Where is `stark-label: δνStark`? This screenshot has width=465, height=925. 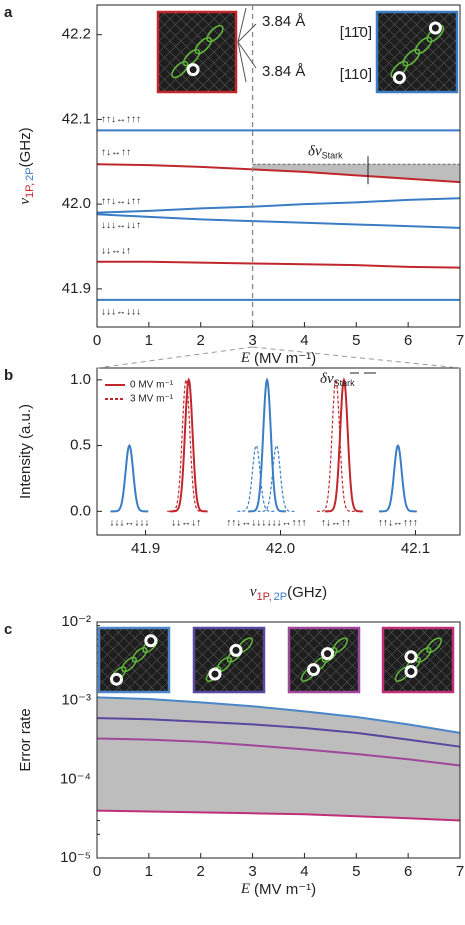
stark-label: δνStark is located at coordinates (337, 379).